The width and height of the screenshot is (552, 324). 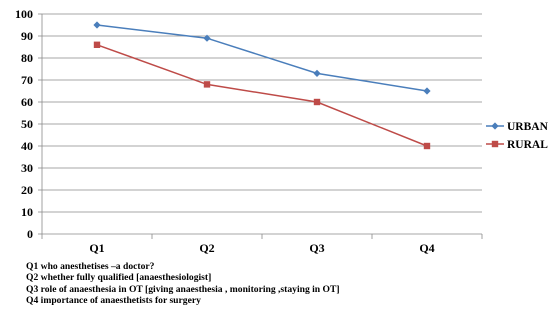 I want to click on y-tick-label: 30, so click(x=27, y=168).